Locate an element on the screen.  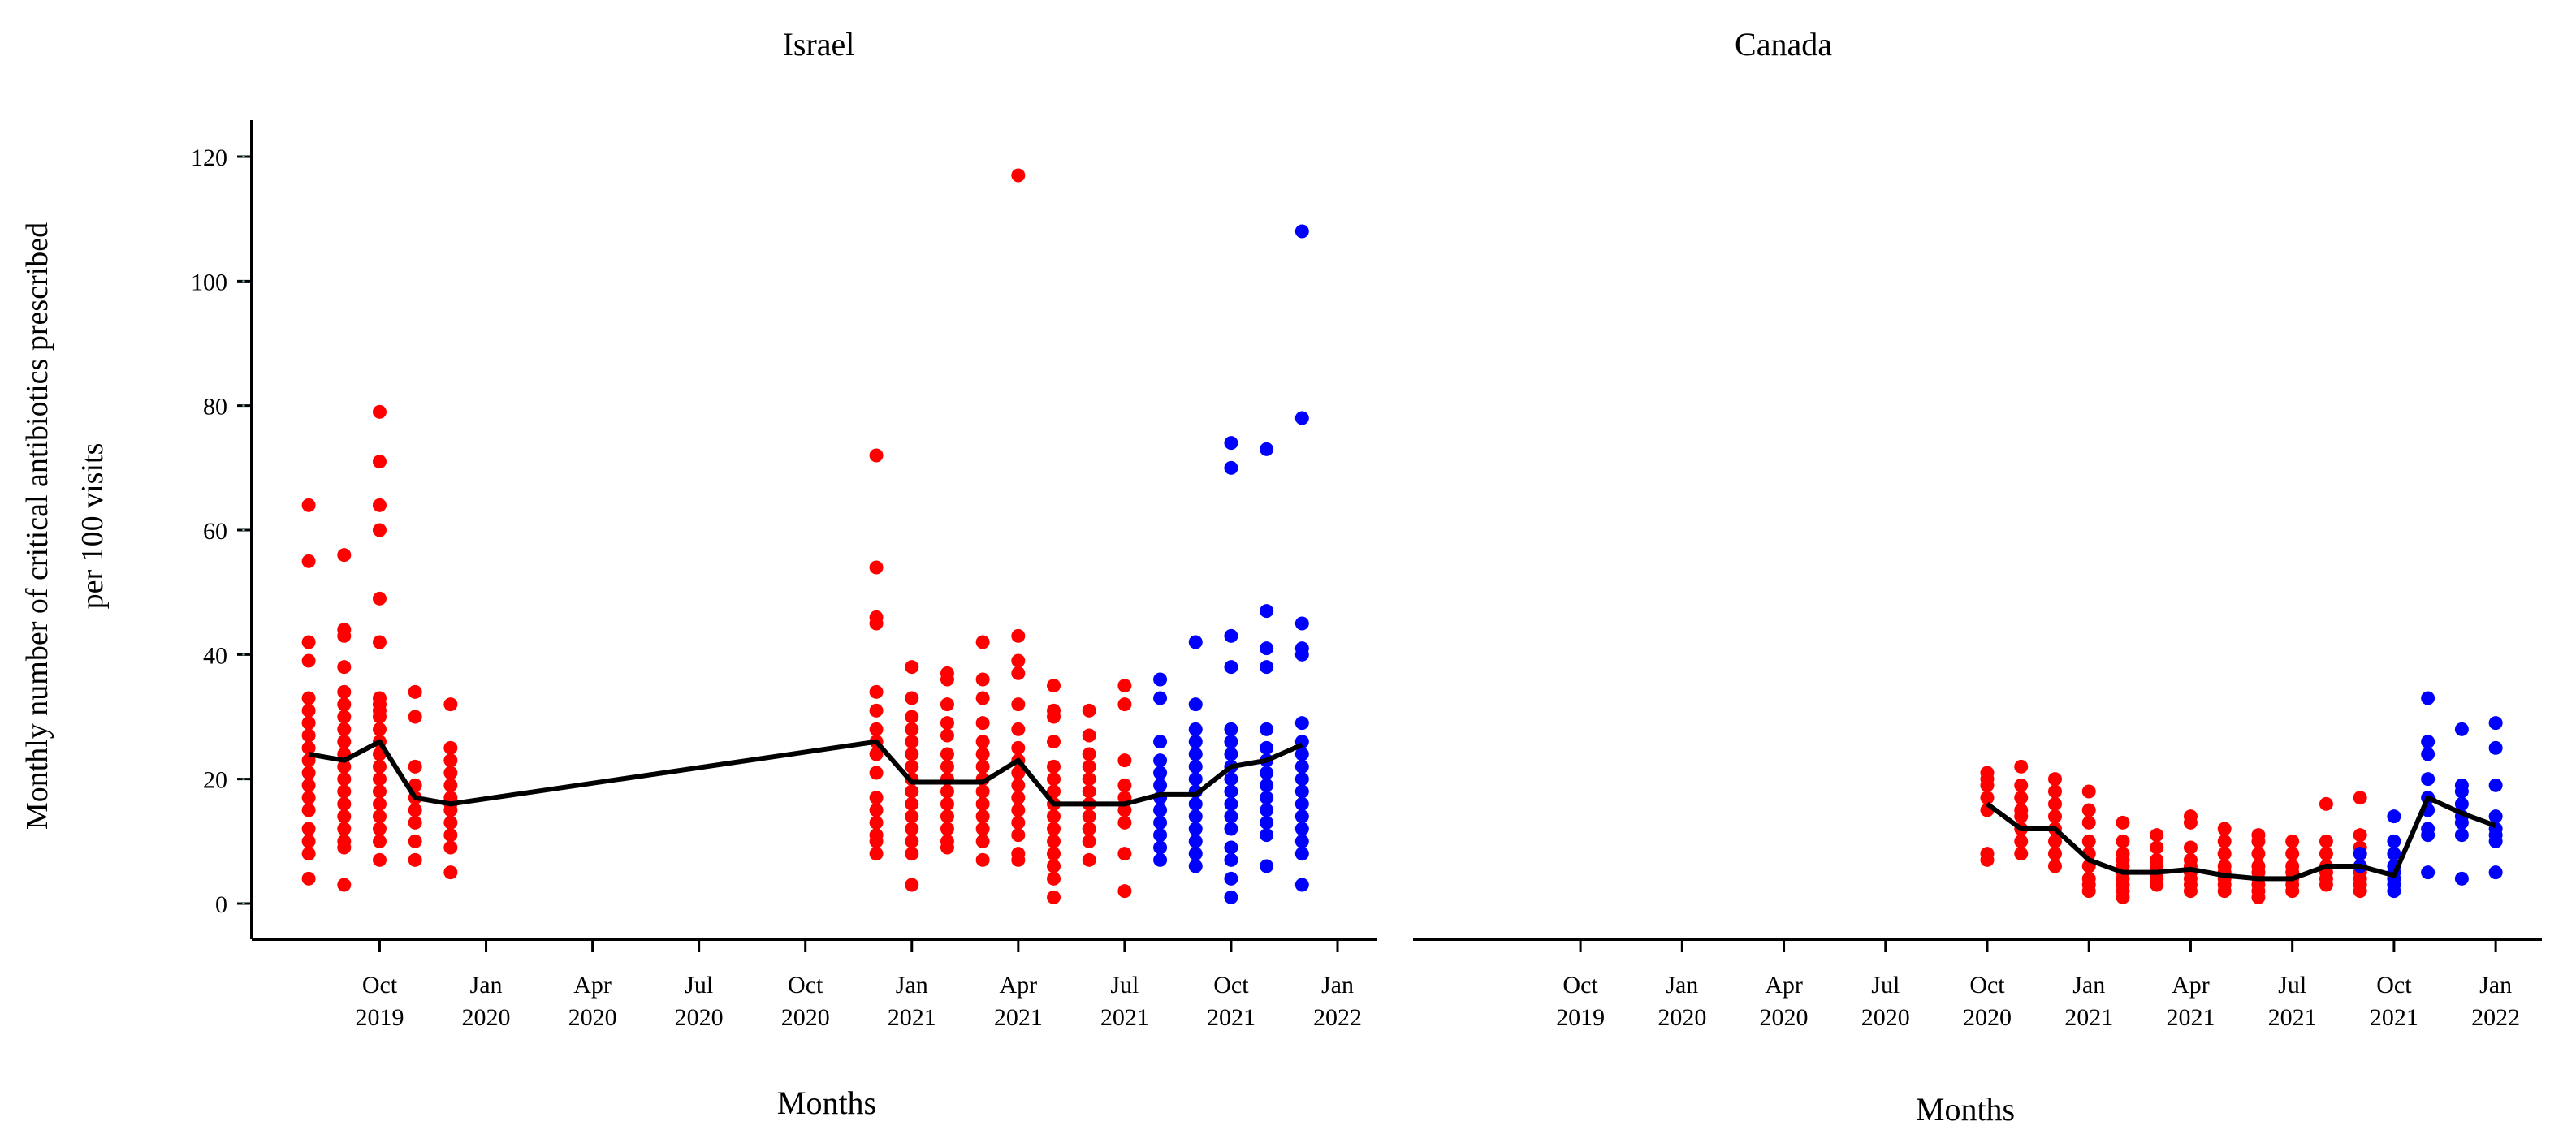
y-tick-label: 20 is located at coordinates (215, 780).